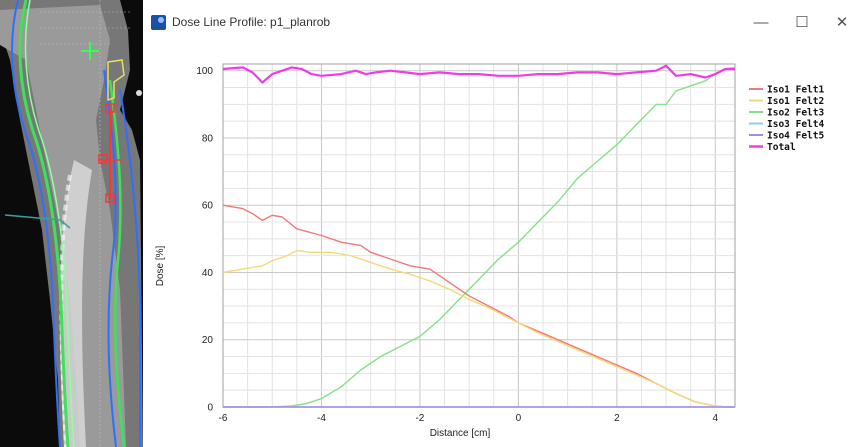  What do you see at coordinates (208, 206) in the screenshot?
I see `y-tick-label: 60` at bounding box center [208, 206].